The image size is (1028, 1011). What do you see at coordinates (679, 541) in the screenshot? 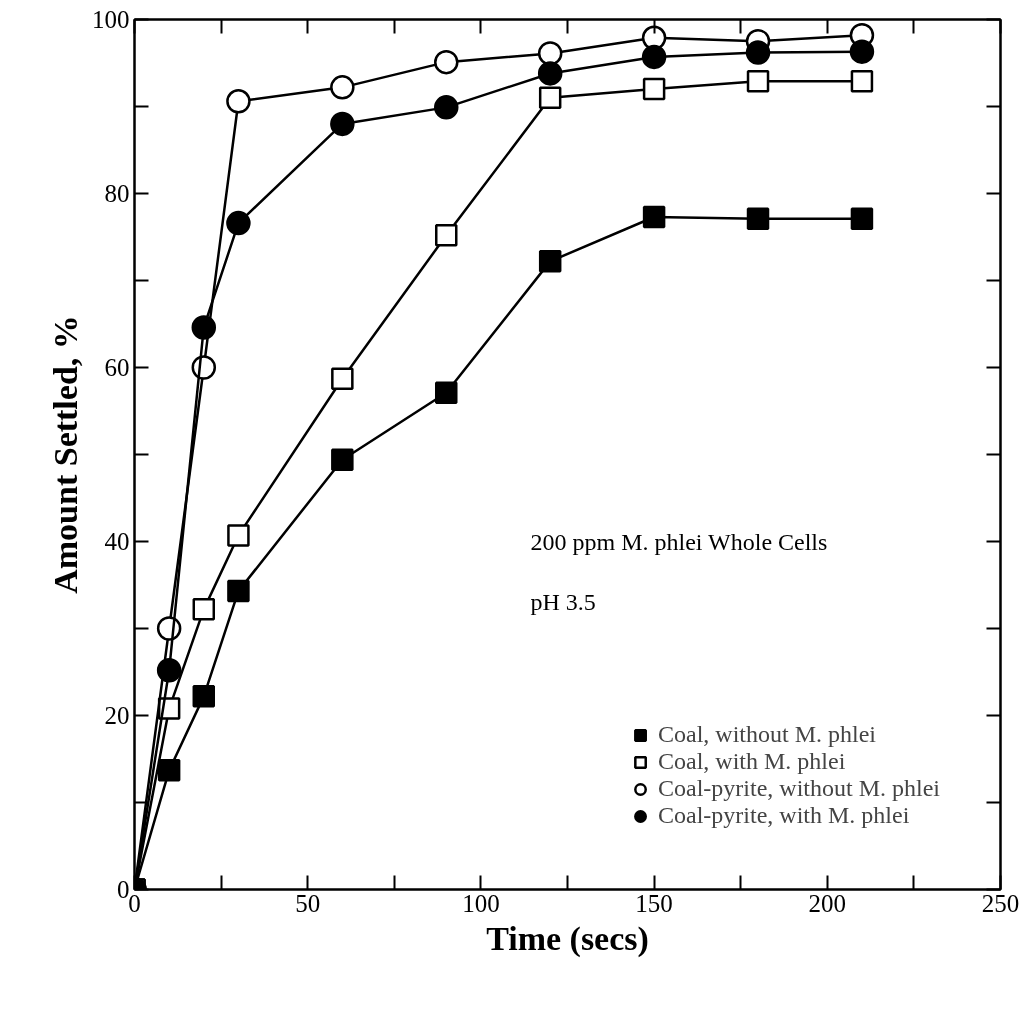
I see `annotation: 200 ppm M. phlei Whole Cells` at bounding box center [679, 541].